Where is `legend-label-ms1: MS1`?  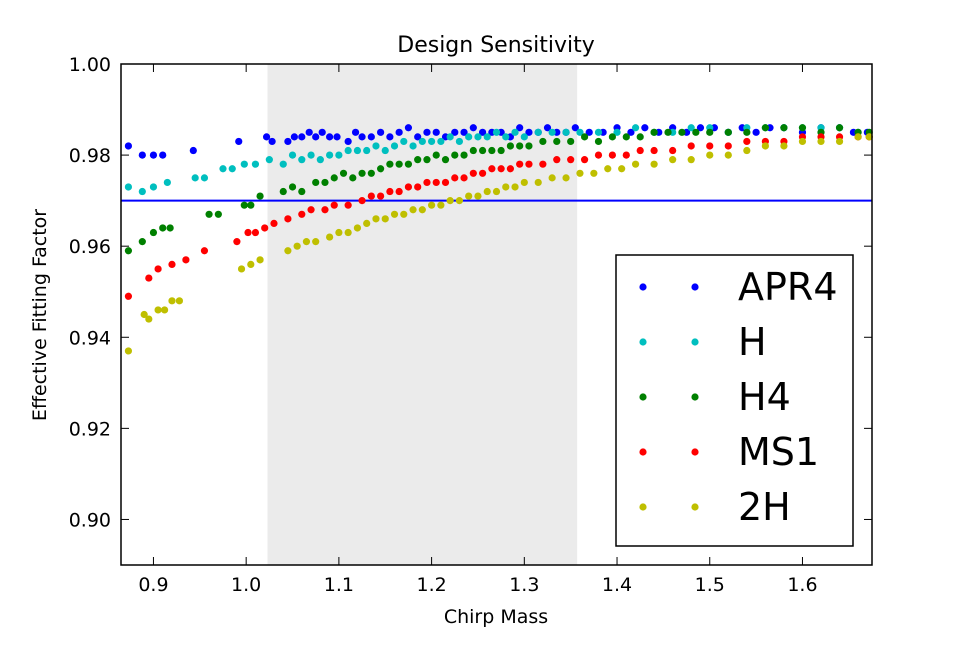 legend-label-ms1: MS1 is located at coordinates (778, 452).